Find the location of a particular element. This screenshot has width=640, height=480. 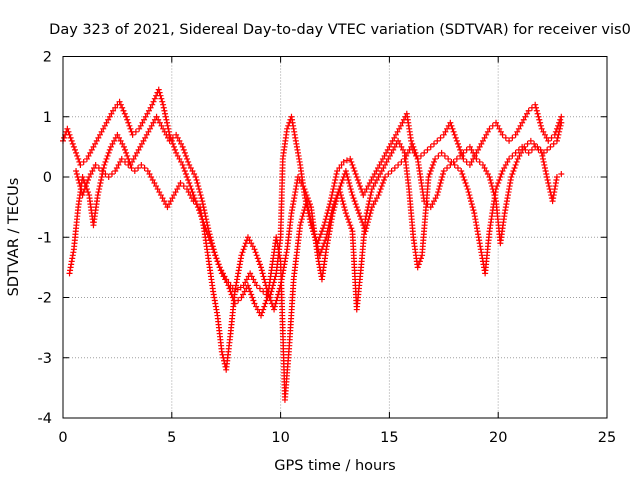

x-tick-label: 5 is located at coordinates (171, 438).